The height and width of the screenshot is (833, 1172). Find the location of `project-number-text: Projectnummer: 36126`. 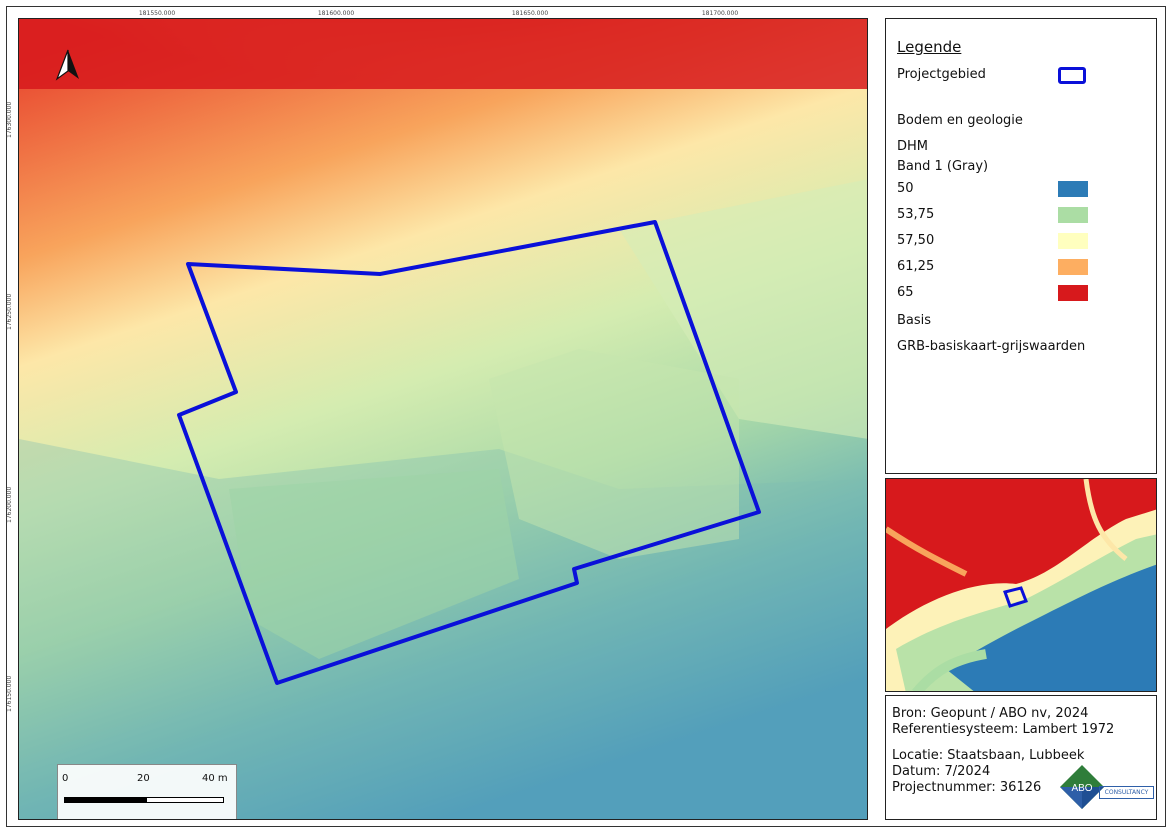

project-number-text: Projectnummer: 36126 is located at coordinates (967, 787).